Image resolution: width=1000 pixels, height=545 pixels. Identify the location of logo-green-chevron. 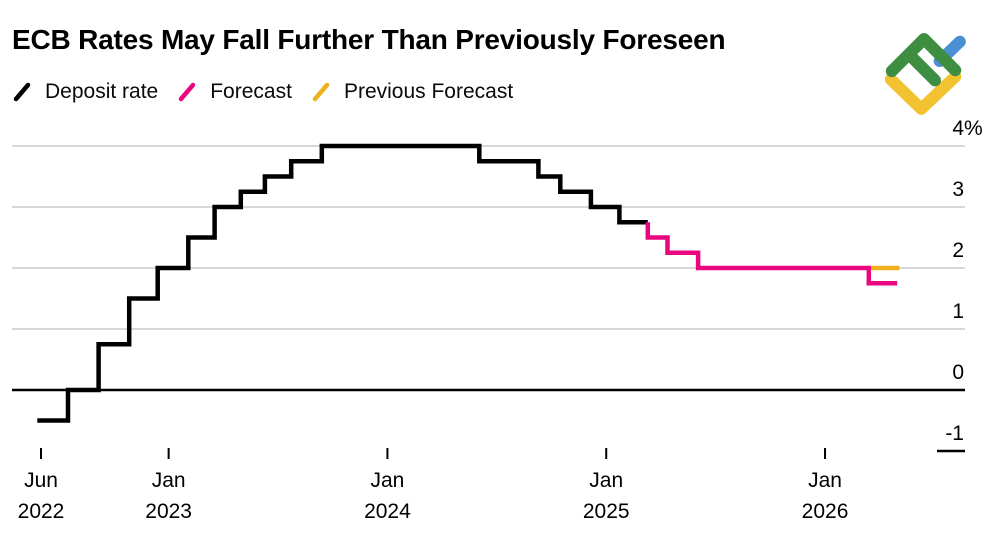
(923, 55).